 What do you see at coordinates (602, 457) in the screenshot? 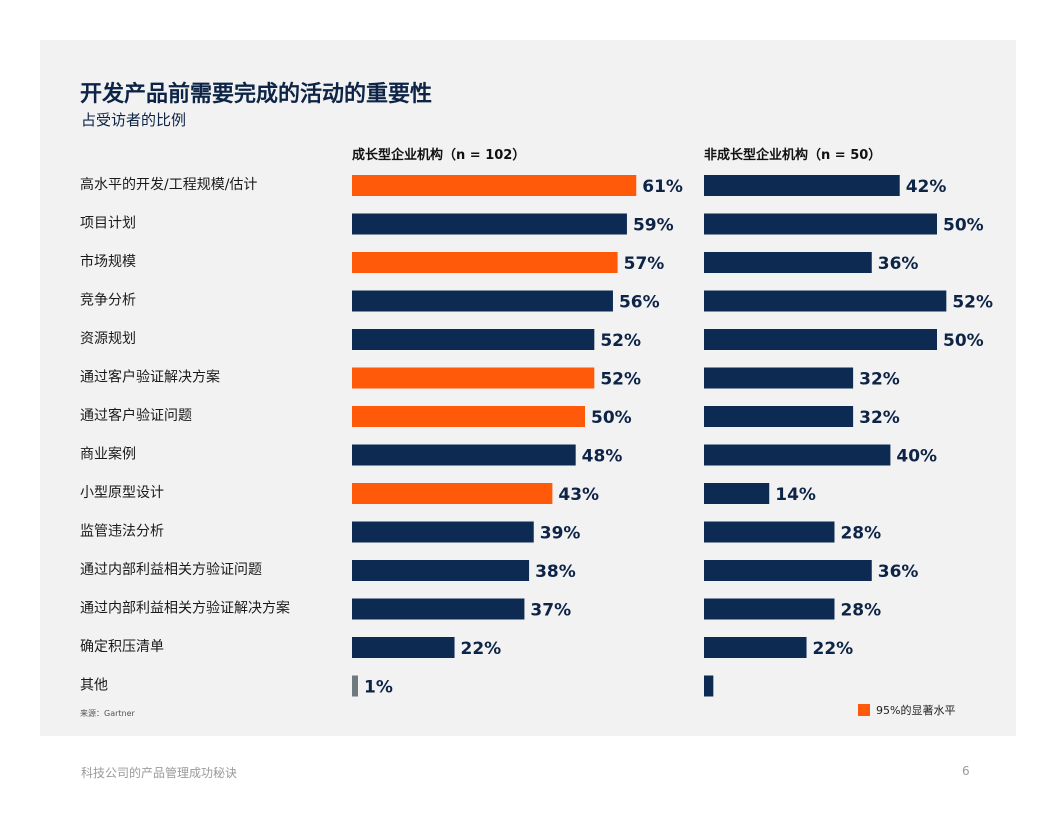
I see `value-label: 48%` at bounding box center [602, 457].